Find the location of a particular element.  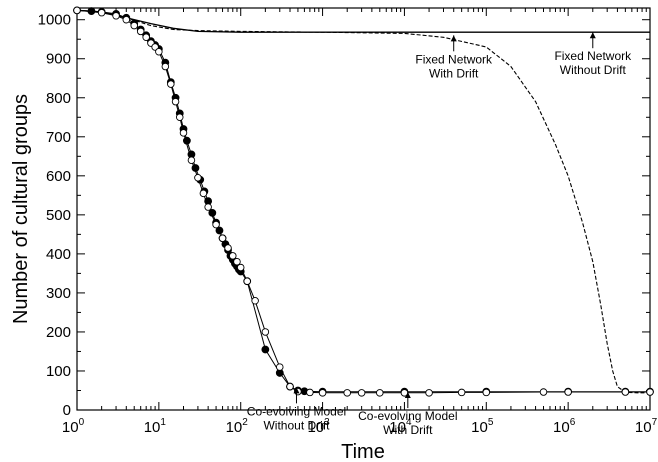

y-tick-label: 200 is located at coordinates (58, 332).